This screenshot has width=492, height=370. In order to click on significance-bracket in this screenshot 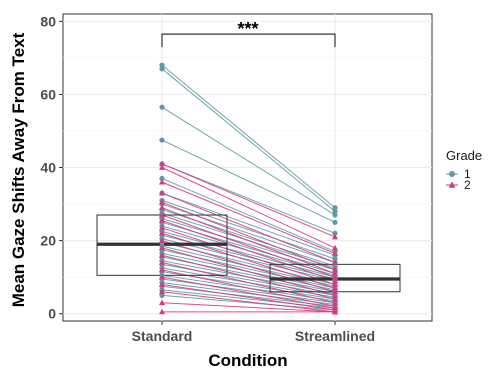, I will do `click(248, 40)`.